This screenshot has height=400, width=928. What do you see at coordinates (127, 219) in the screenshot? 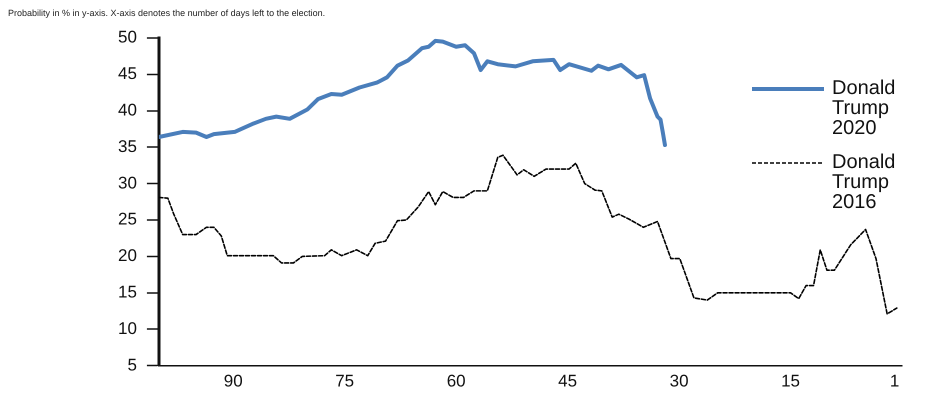
I see `y-tick-label: 25` at bounding box center [127, 219].